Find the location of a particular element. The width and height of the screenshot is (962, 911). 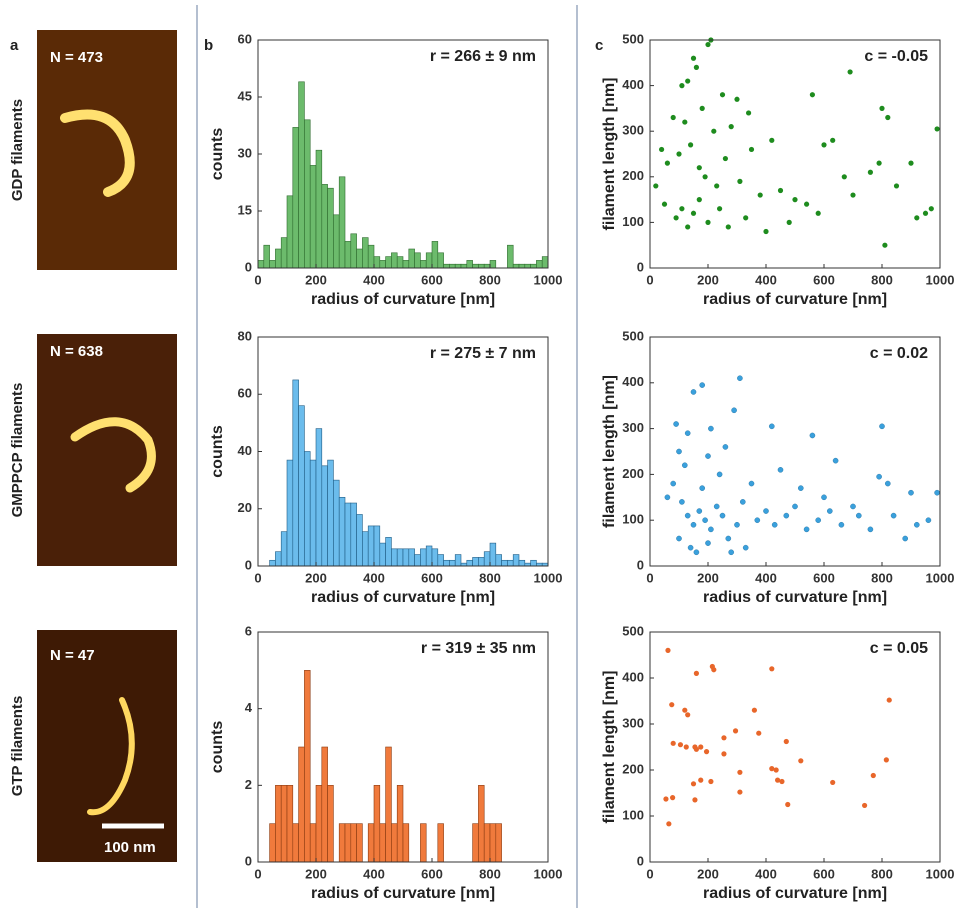

y-tick-label: 300 is located at coordinates (633, 130).